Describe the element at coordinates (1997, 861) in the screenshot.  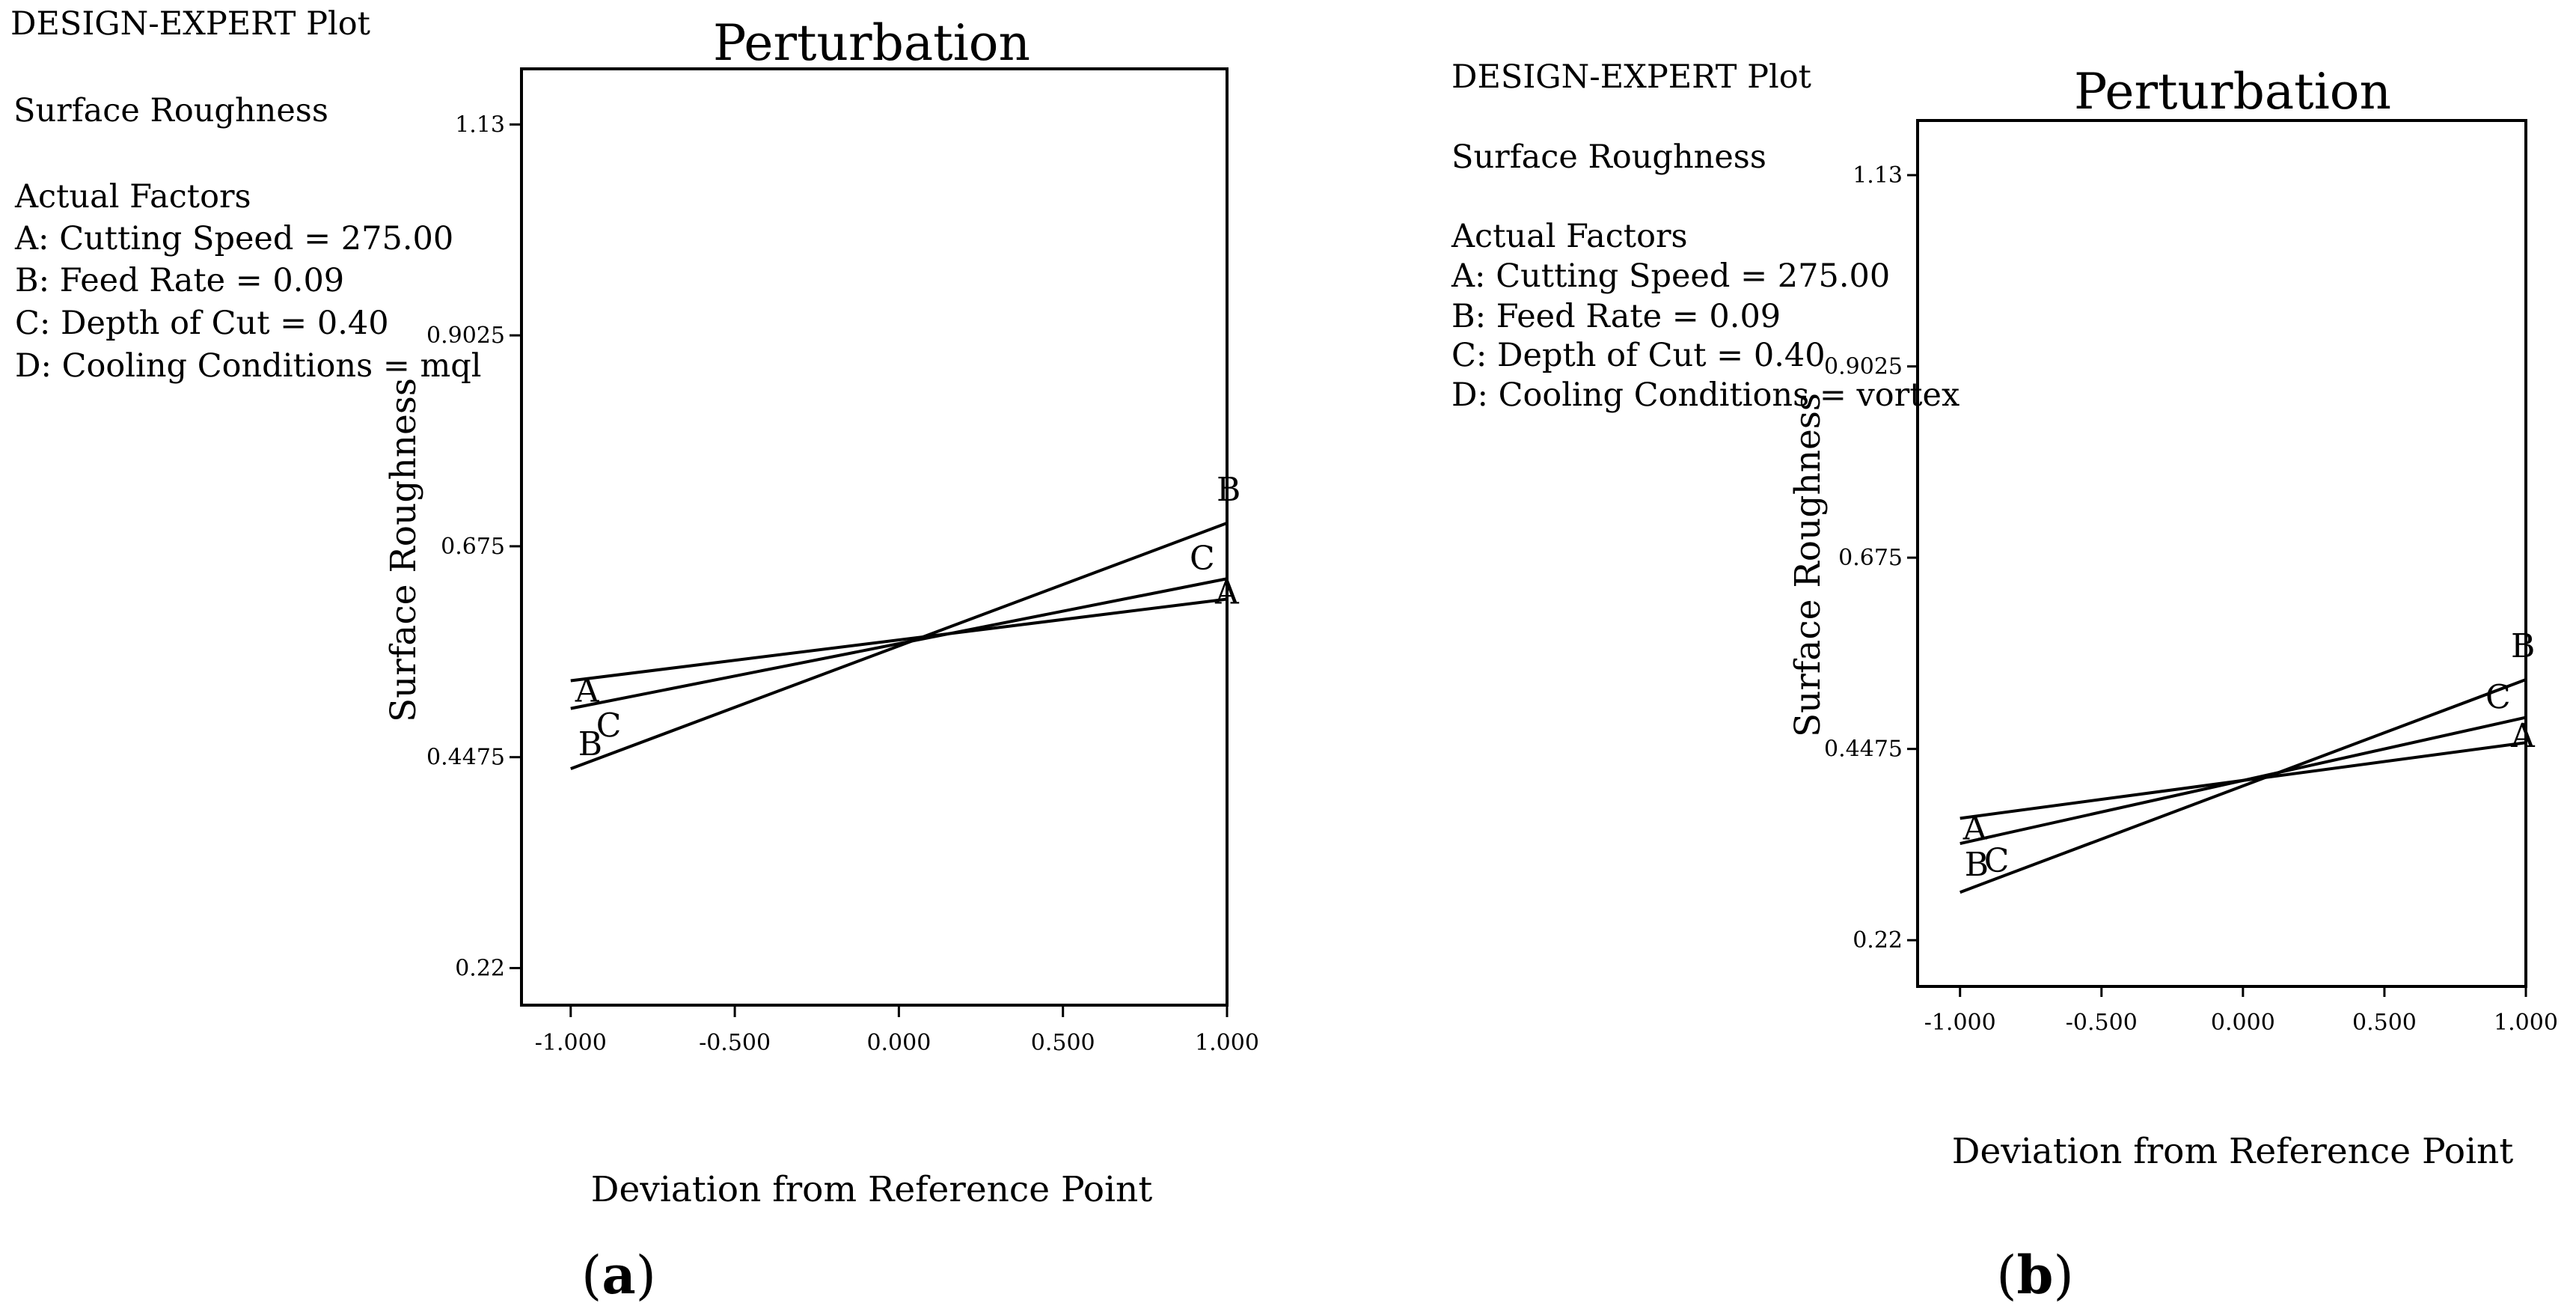
I see `panel-b-series-c-label-left: C` at that location.